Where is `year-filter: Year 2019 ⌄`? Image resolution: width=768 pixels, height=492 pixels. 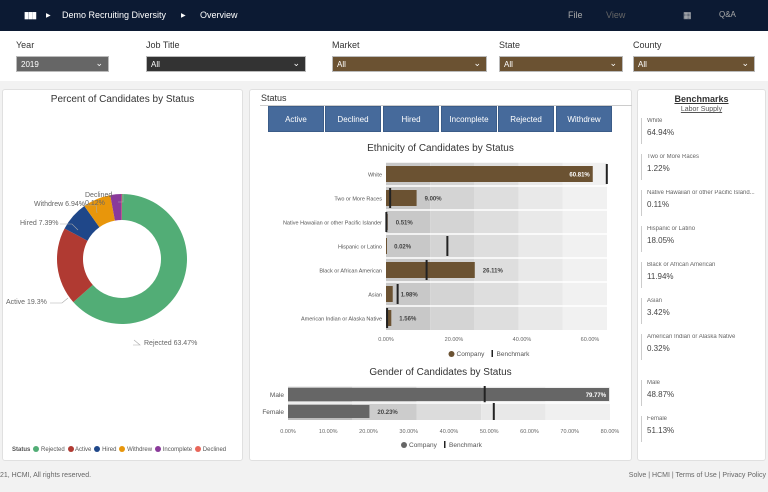 year-filter: Year 2019 ⌄ is located at coordinates (62, 56).